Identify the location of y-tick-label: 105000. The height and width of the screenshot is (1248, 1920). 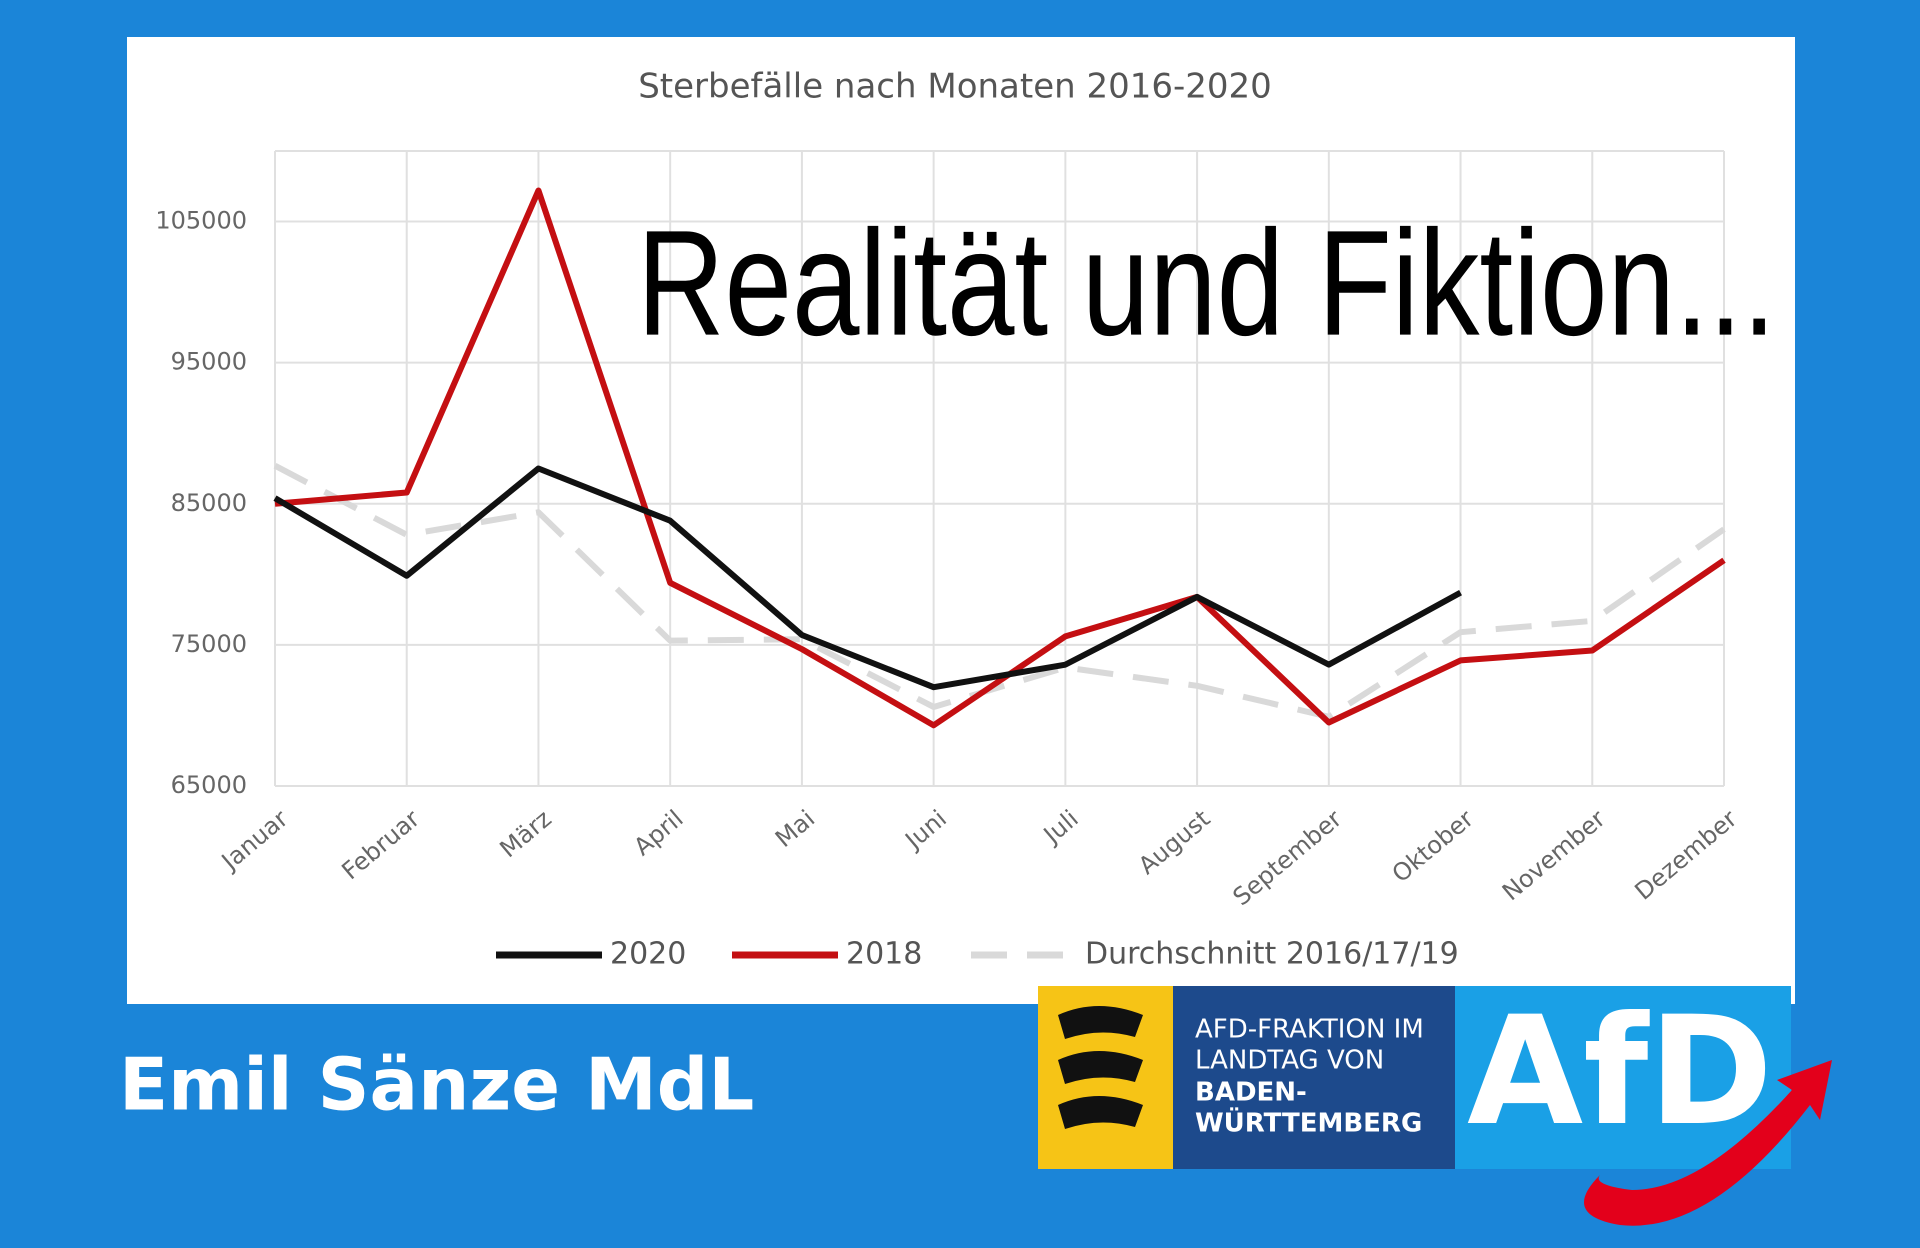
(201, 221).